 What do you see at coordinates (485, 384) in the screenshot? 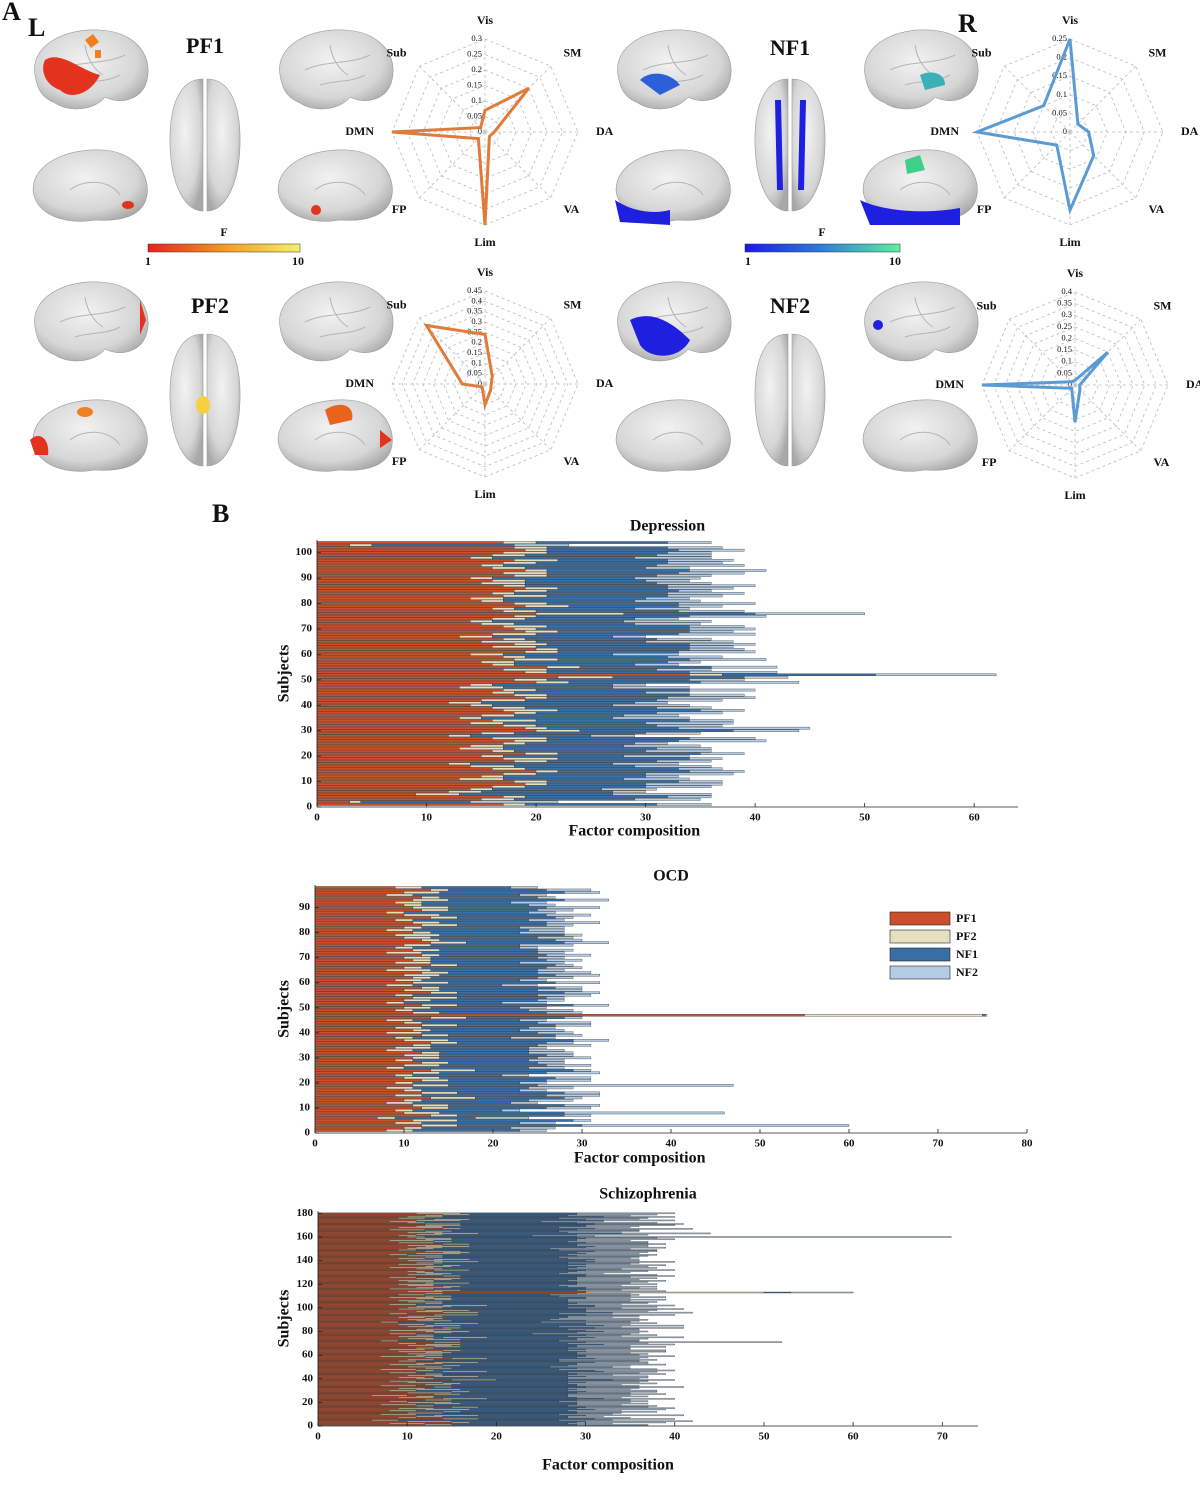
I see `grid-ring` at bounding box center [485, 384].